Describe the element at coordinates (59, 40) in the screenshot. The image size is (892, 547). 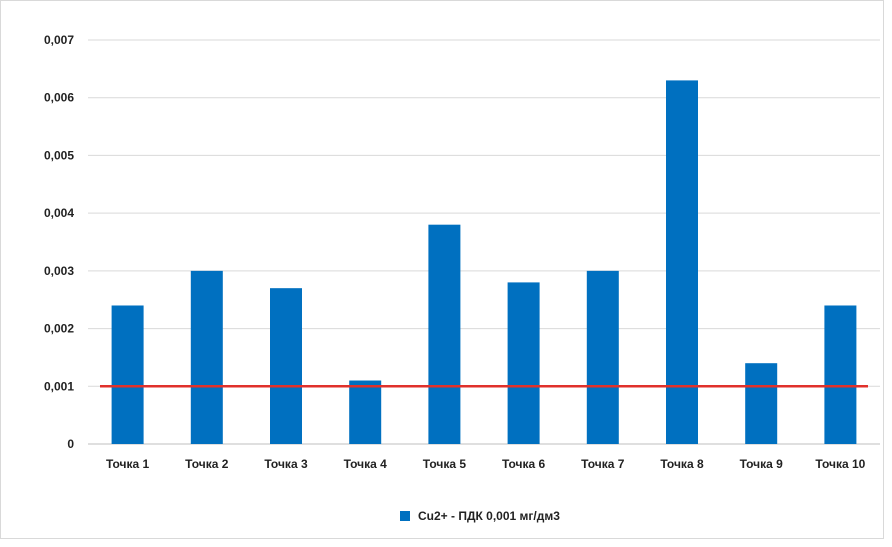
I see `y-tick-label: 0,007` at that location.